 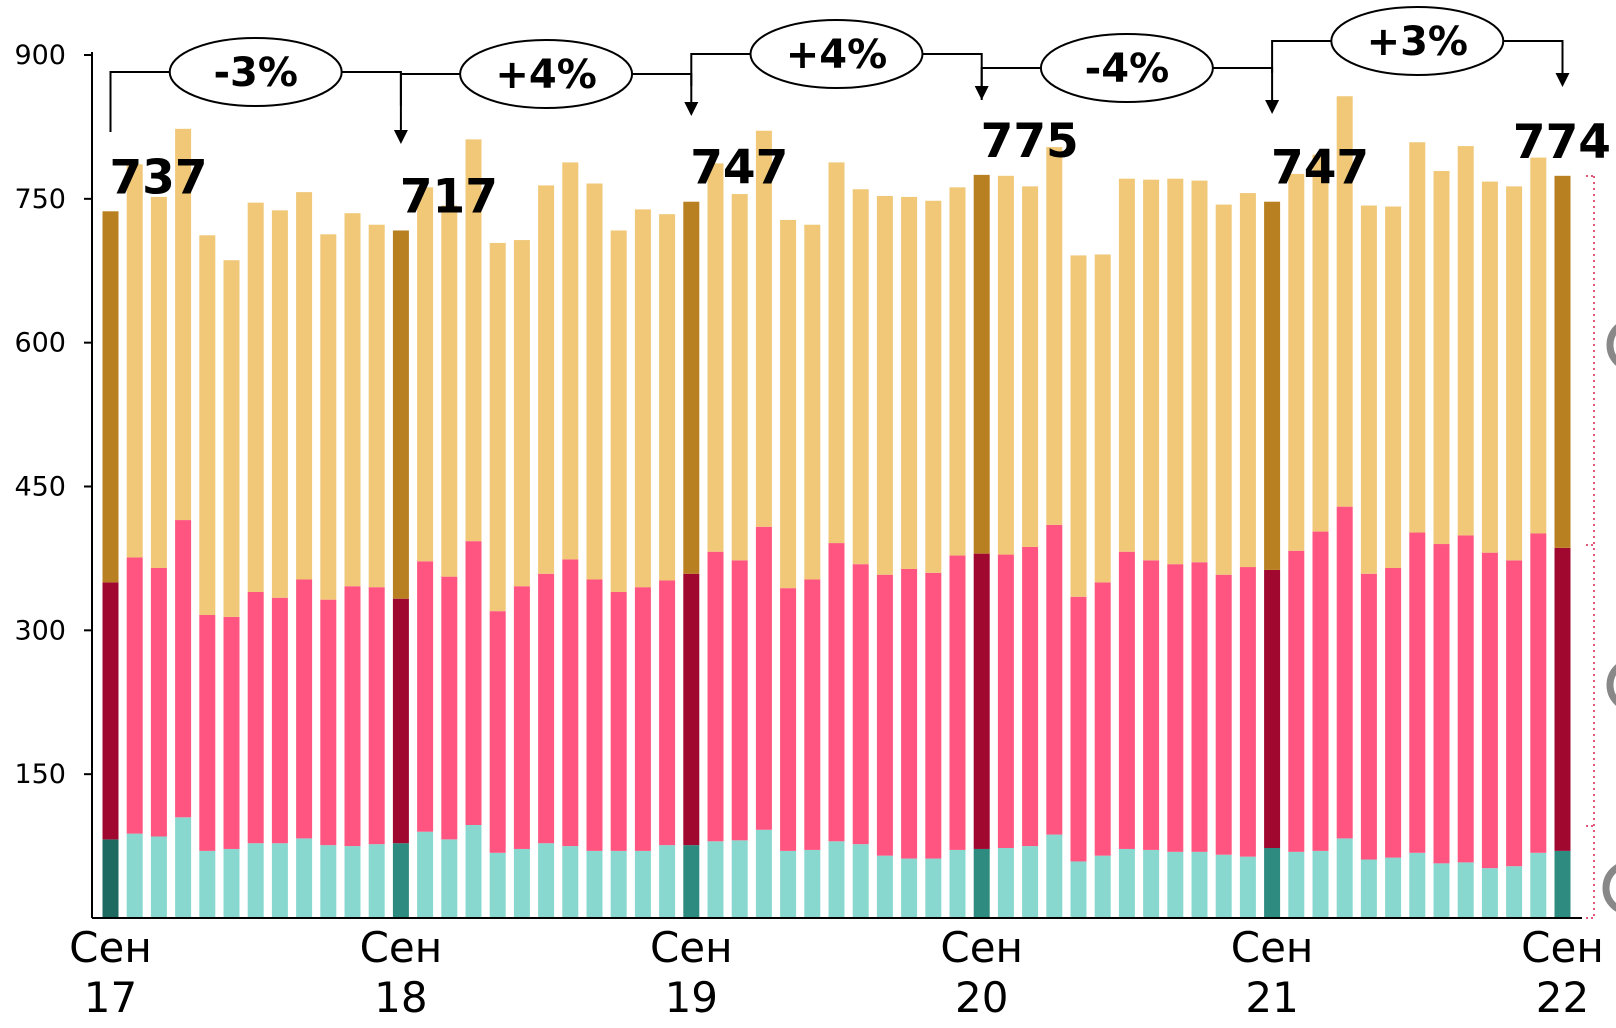 I want to click on change-label: -3%, so click(x=255, y=73).